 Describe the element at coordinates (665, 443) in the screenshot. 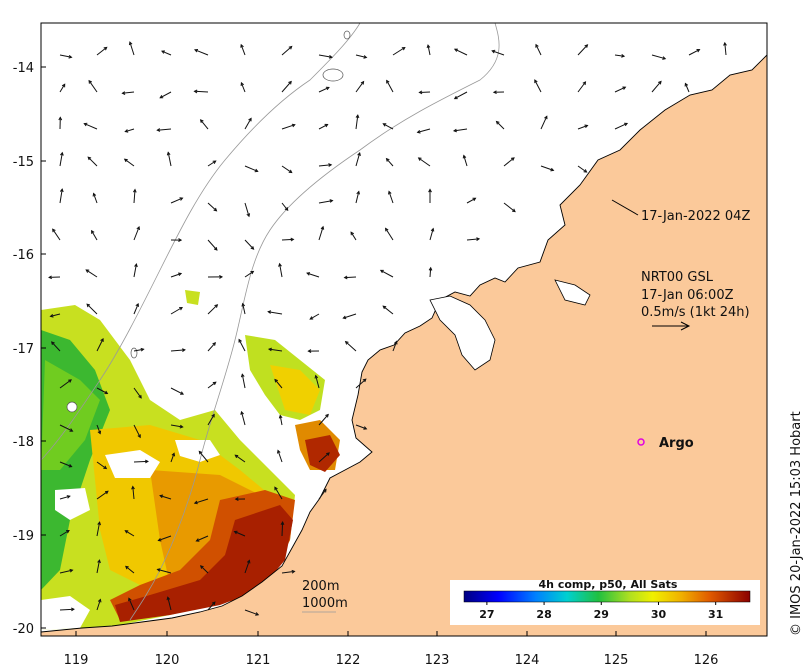

I see `argo-float: Argo` at that location.